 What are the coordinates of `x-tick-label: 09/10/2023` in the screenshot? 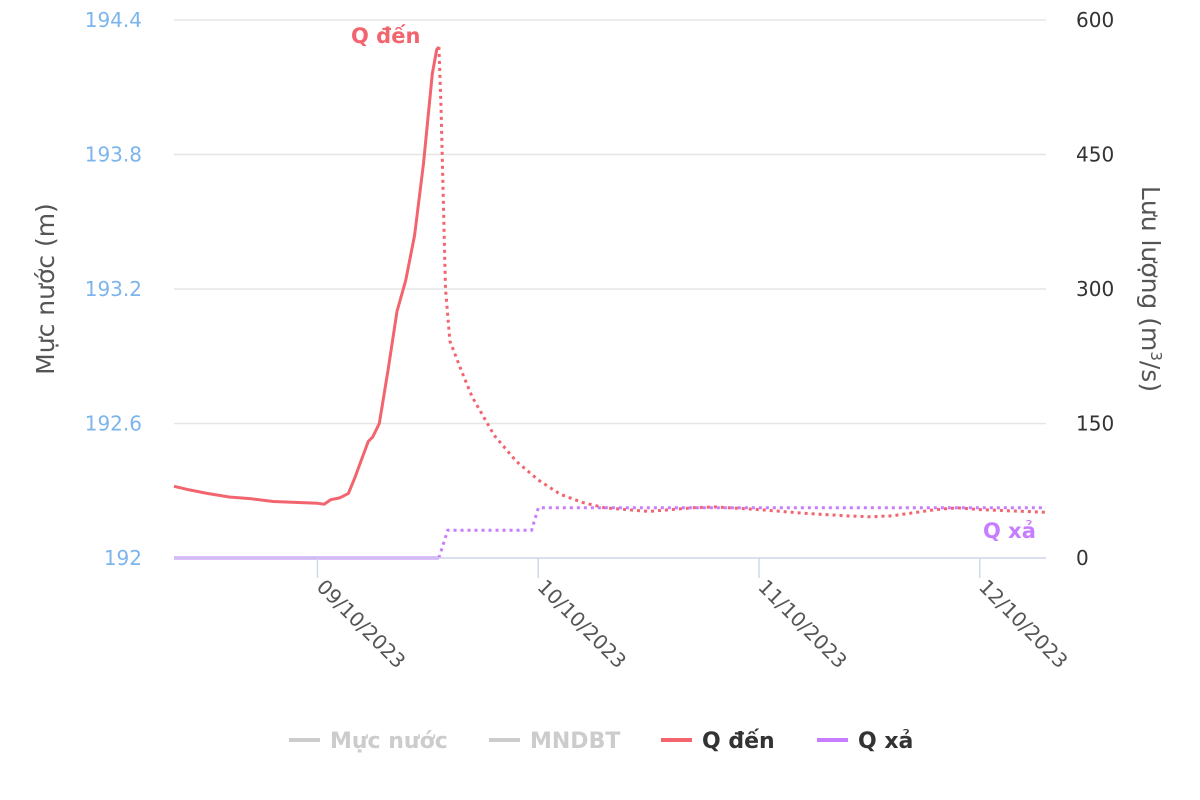 It's located at (361, 624).